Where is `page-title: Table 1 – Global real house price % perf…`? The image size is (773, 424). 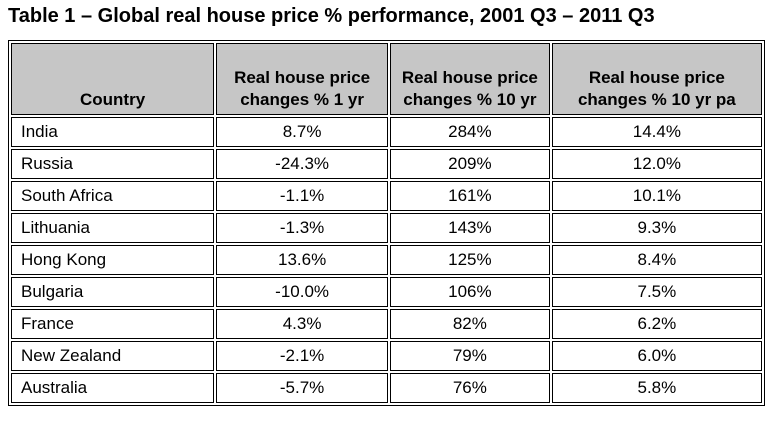 page-title: Table 1 – Global real house price % perf… is located at coordinates (331, 16).